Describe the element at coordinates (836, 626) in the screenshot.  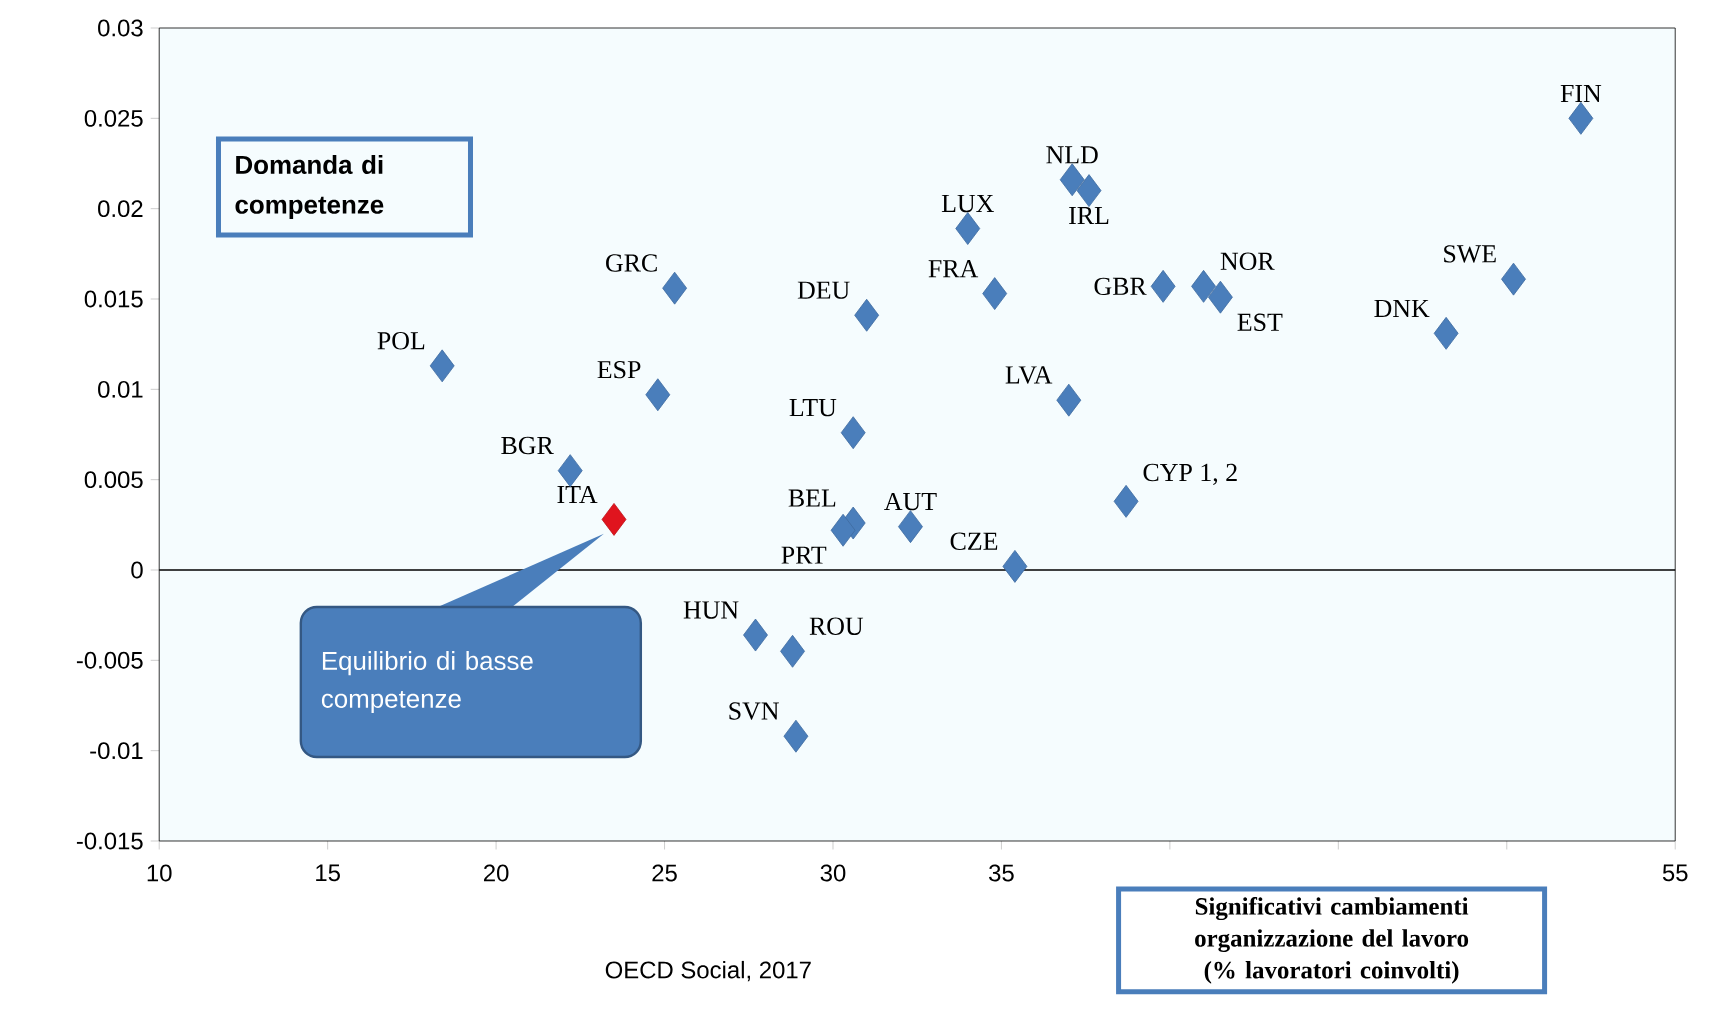
I see `data-label: ROU` at that location.